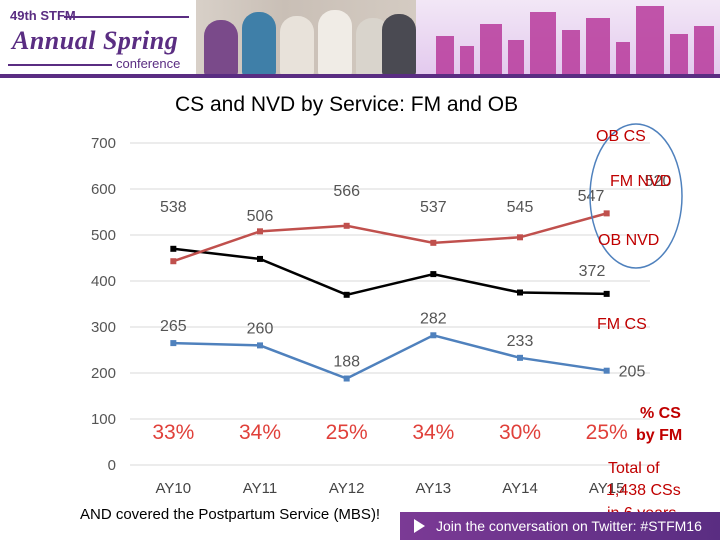  Describe the element at coordinates (659, 435) in the screenshot. I see `legend-pct-cs-by-fm: by FM` at that location.